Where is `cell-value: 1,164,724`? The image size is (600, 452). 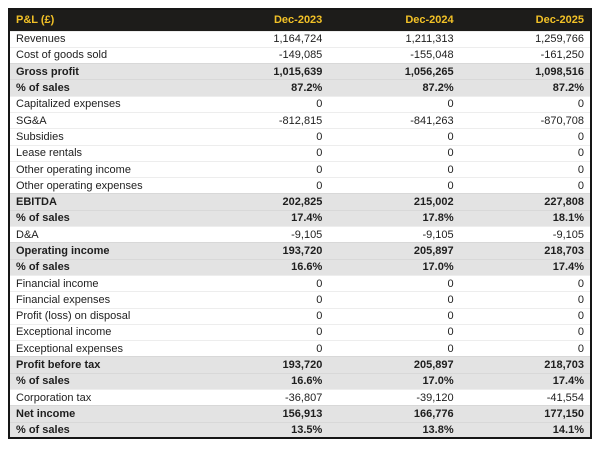 cell-value: 1,164,724 is located at coordinates (262, 39).